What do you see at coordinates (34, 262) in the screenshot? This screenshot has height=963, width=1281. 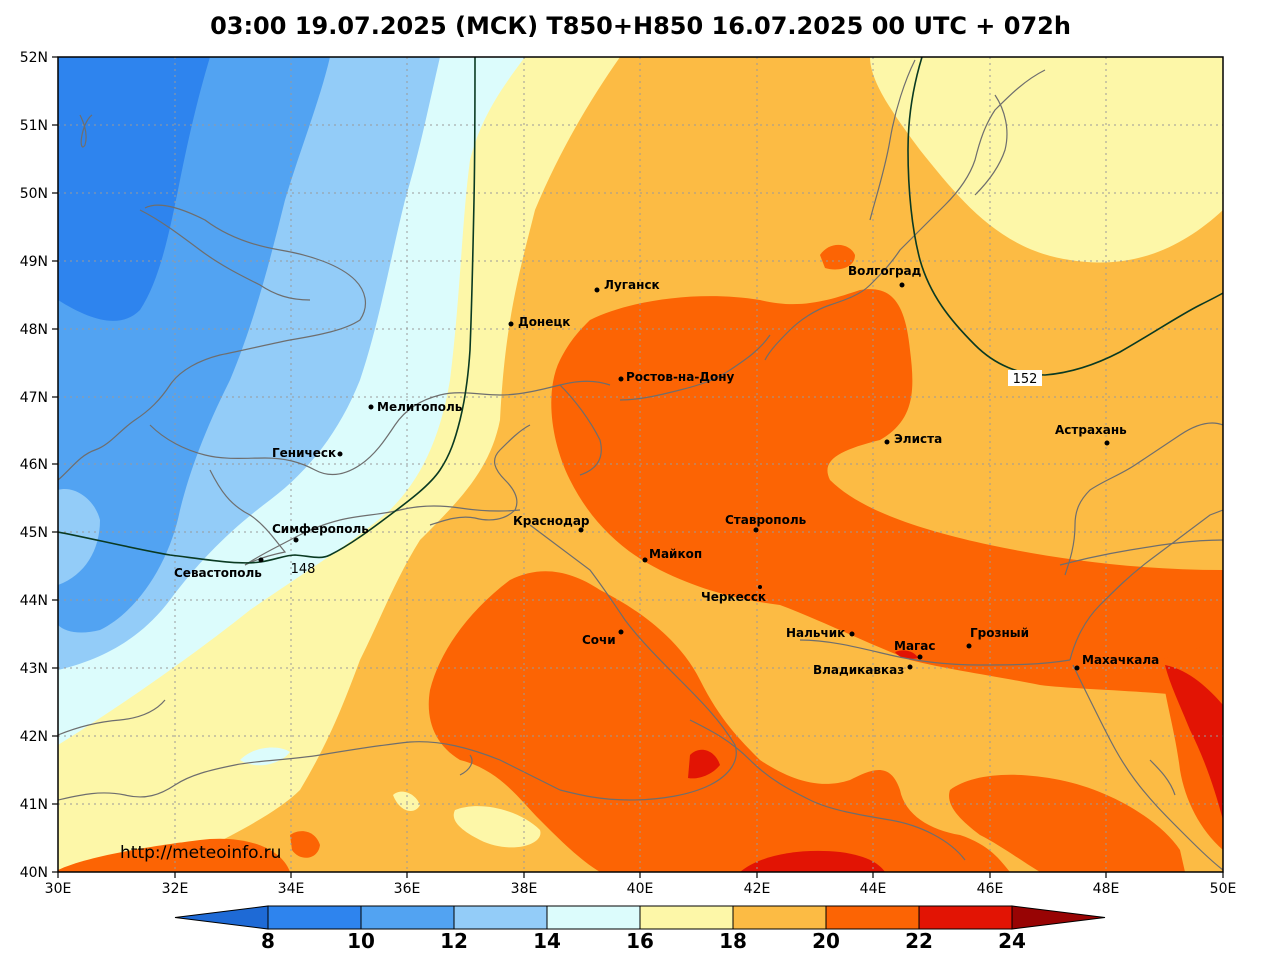 I see `lat-label: 49N` at bounding box center [34, 262].